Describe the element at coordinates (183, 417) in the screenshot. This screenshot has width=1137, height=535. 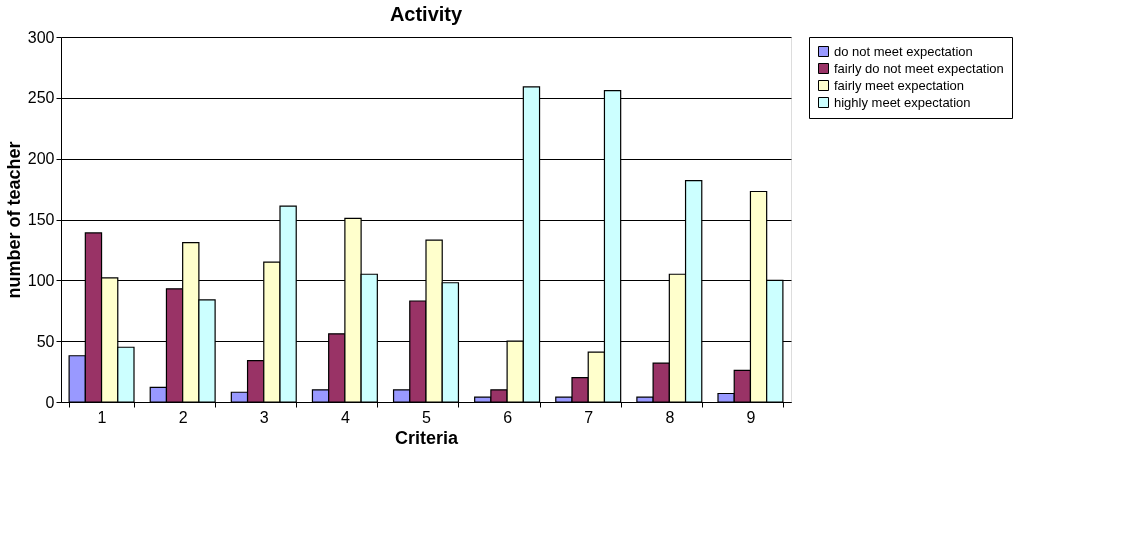
I see `x-tick-label: 2` at that location.